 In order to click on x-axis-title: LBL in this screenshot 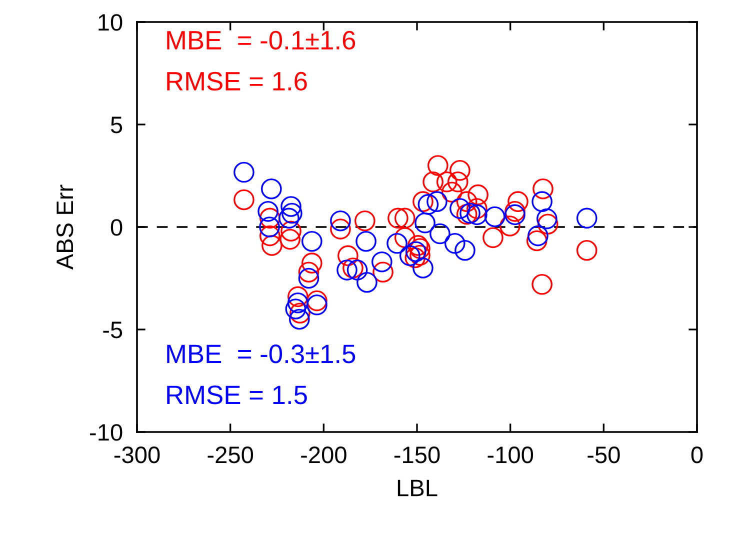, I will do `click(418, 488)`.